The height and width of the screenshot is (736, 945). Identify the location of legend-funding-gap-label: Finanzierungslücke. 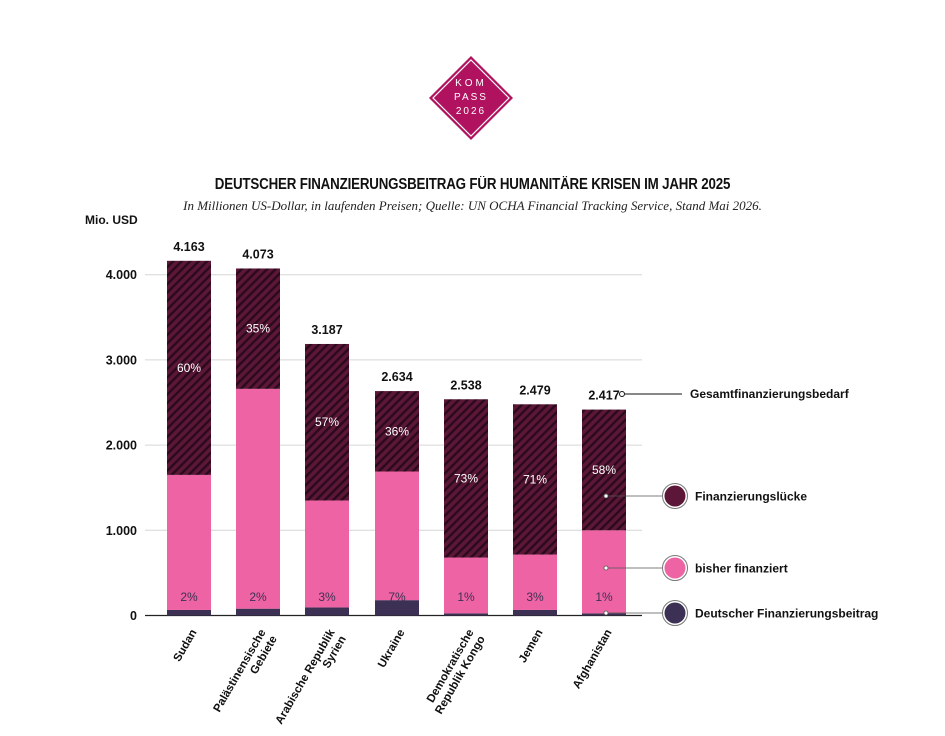
(751, 497).